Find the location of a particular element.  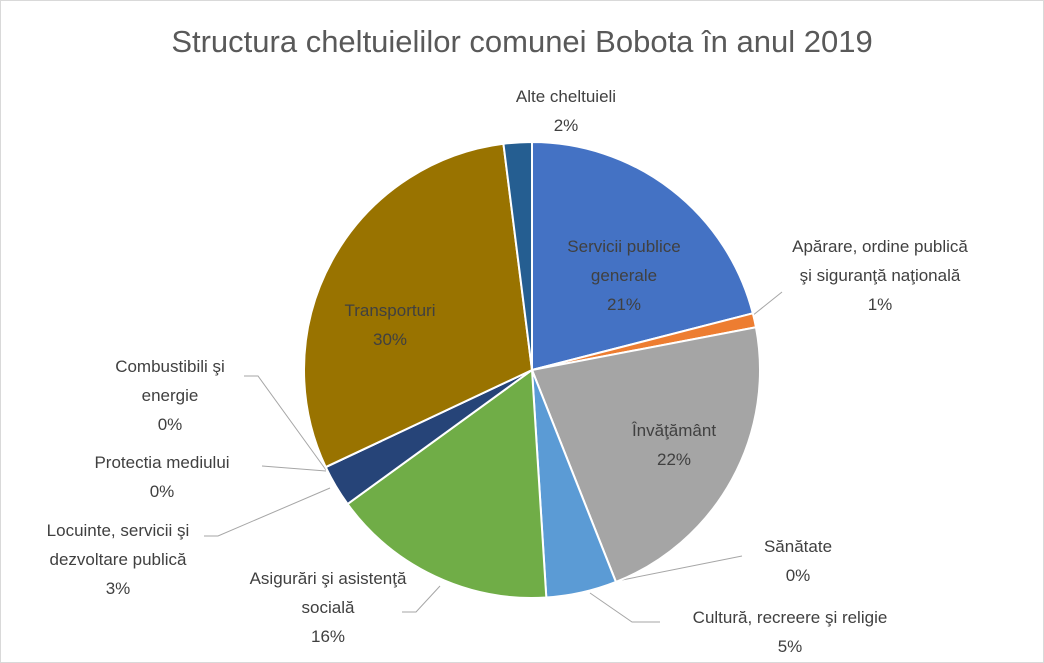

category-label: Servicii publice generale is located at coordinates (624, 261).